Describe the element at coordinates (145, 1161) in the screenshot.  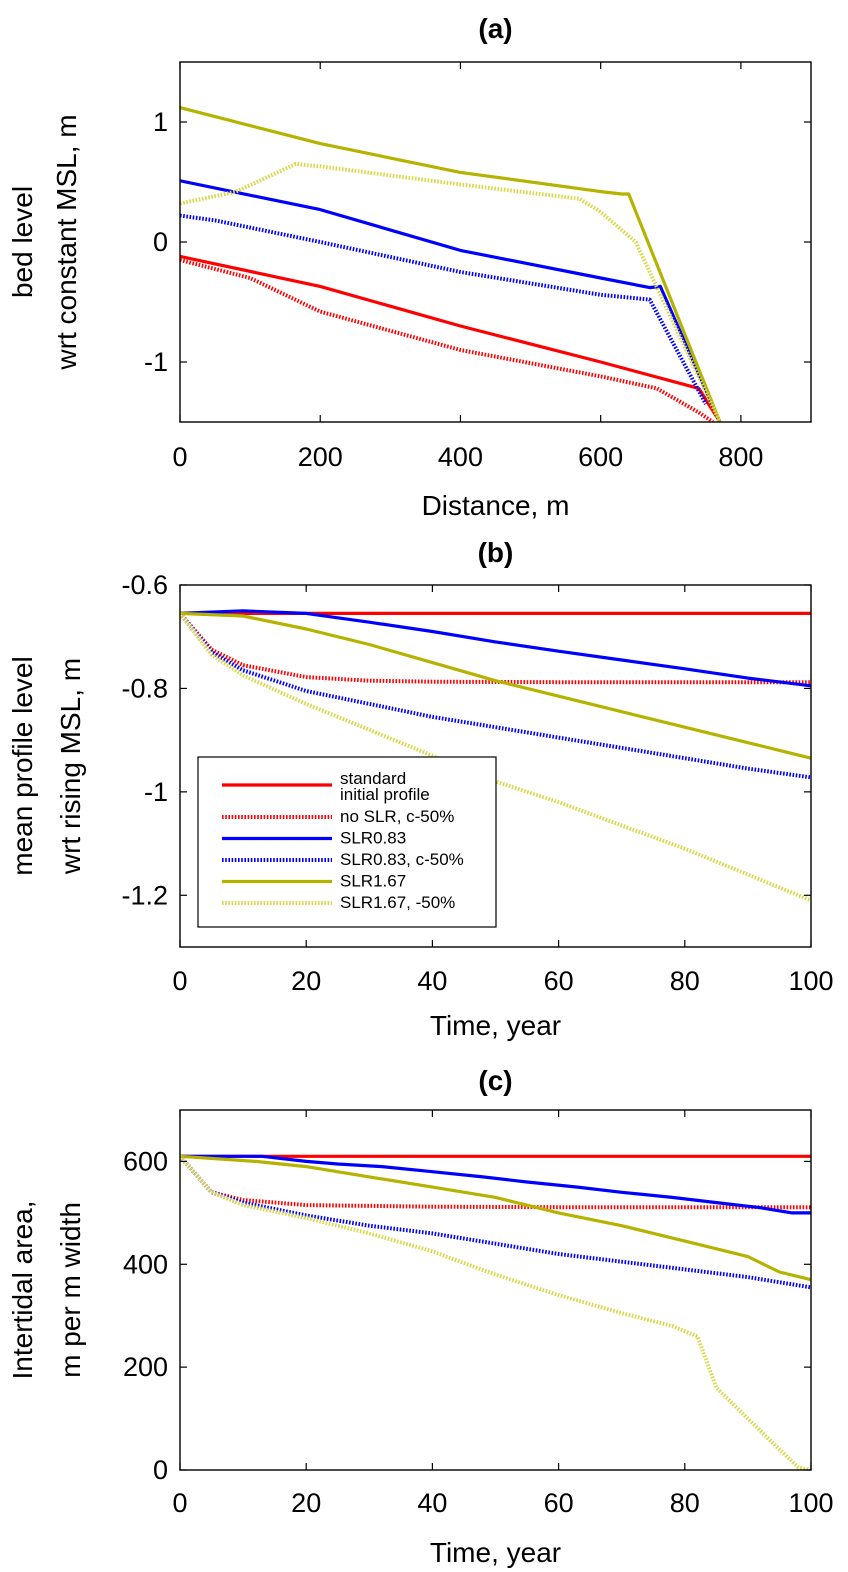
I see `y-tick-label: 600` at that location.